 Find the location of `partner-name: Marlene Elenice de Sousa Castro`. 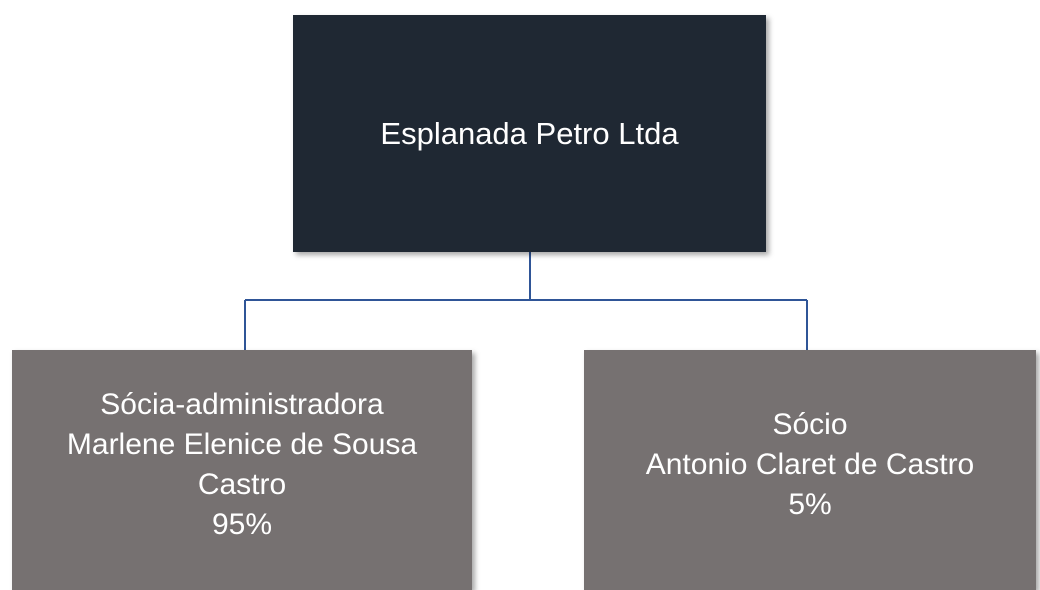

partner-name: Marlene Elenice de Sousa Castro is located at coordinates (242, 464).